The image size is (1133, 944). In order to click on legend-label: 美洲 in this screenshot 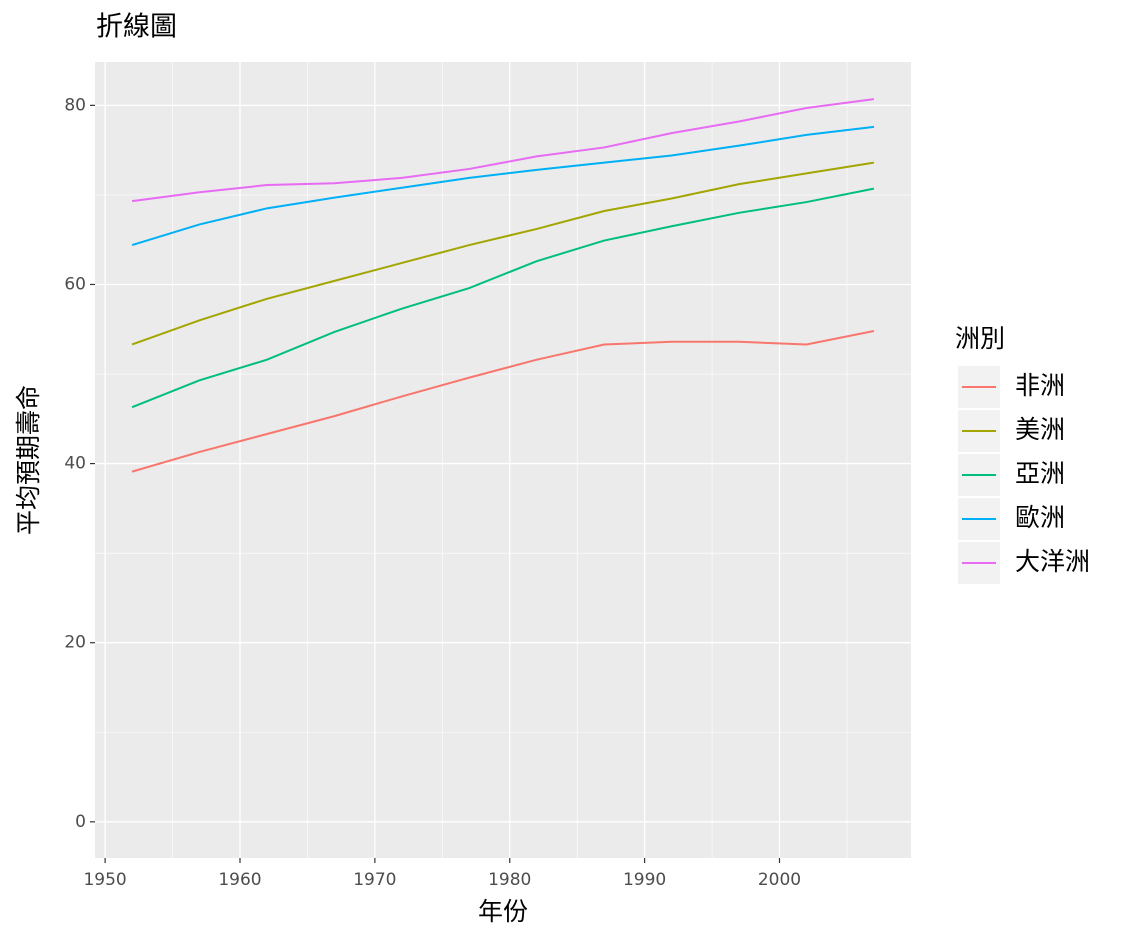, I will do `click(1040, 429)`.